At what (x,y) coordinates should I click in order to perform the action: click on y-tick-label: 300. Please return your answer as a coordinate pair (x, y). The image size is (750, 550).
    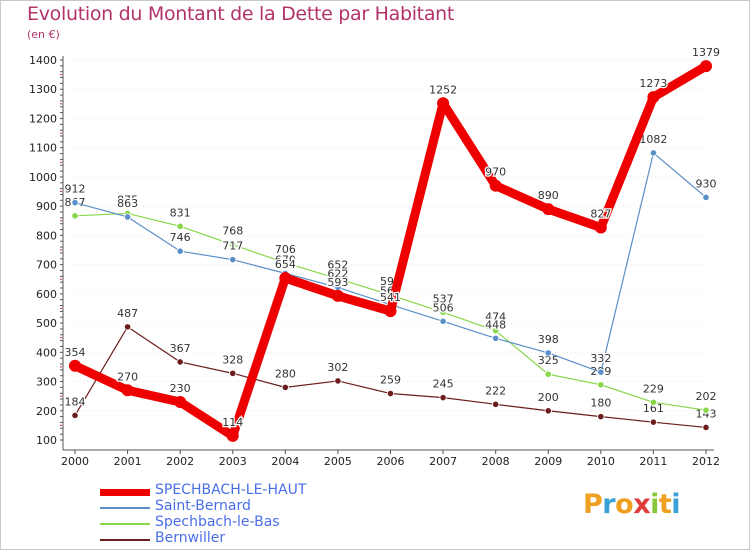
    Looking at the image, I should click on (46, 382).